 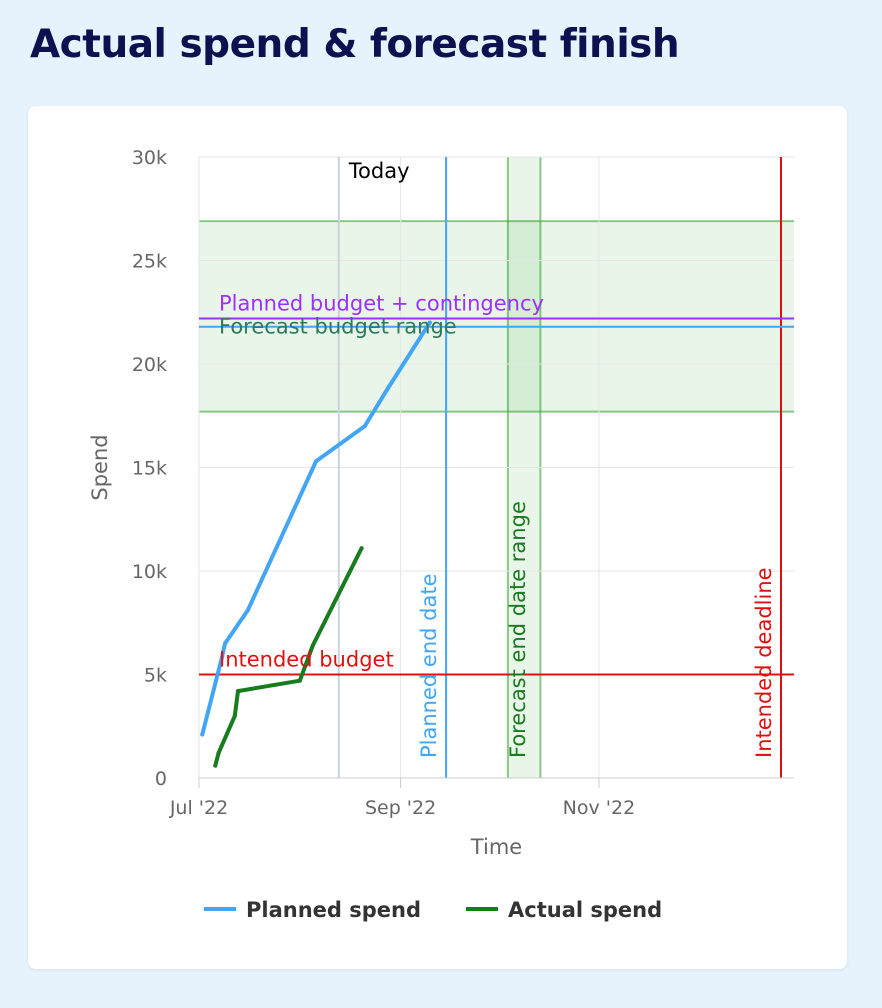 What do you see at coordinates (379, 171) in the screenshot?
I see `annotation-today: Today` at bounding box center [379, 171].